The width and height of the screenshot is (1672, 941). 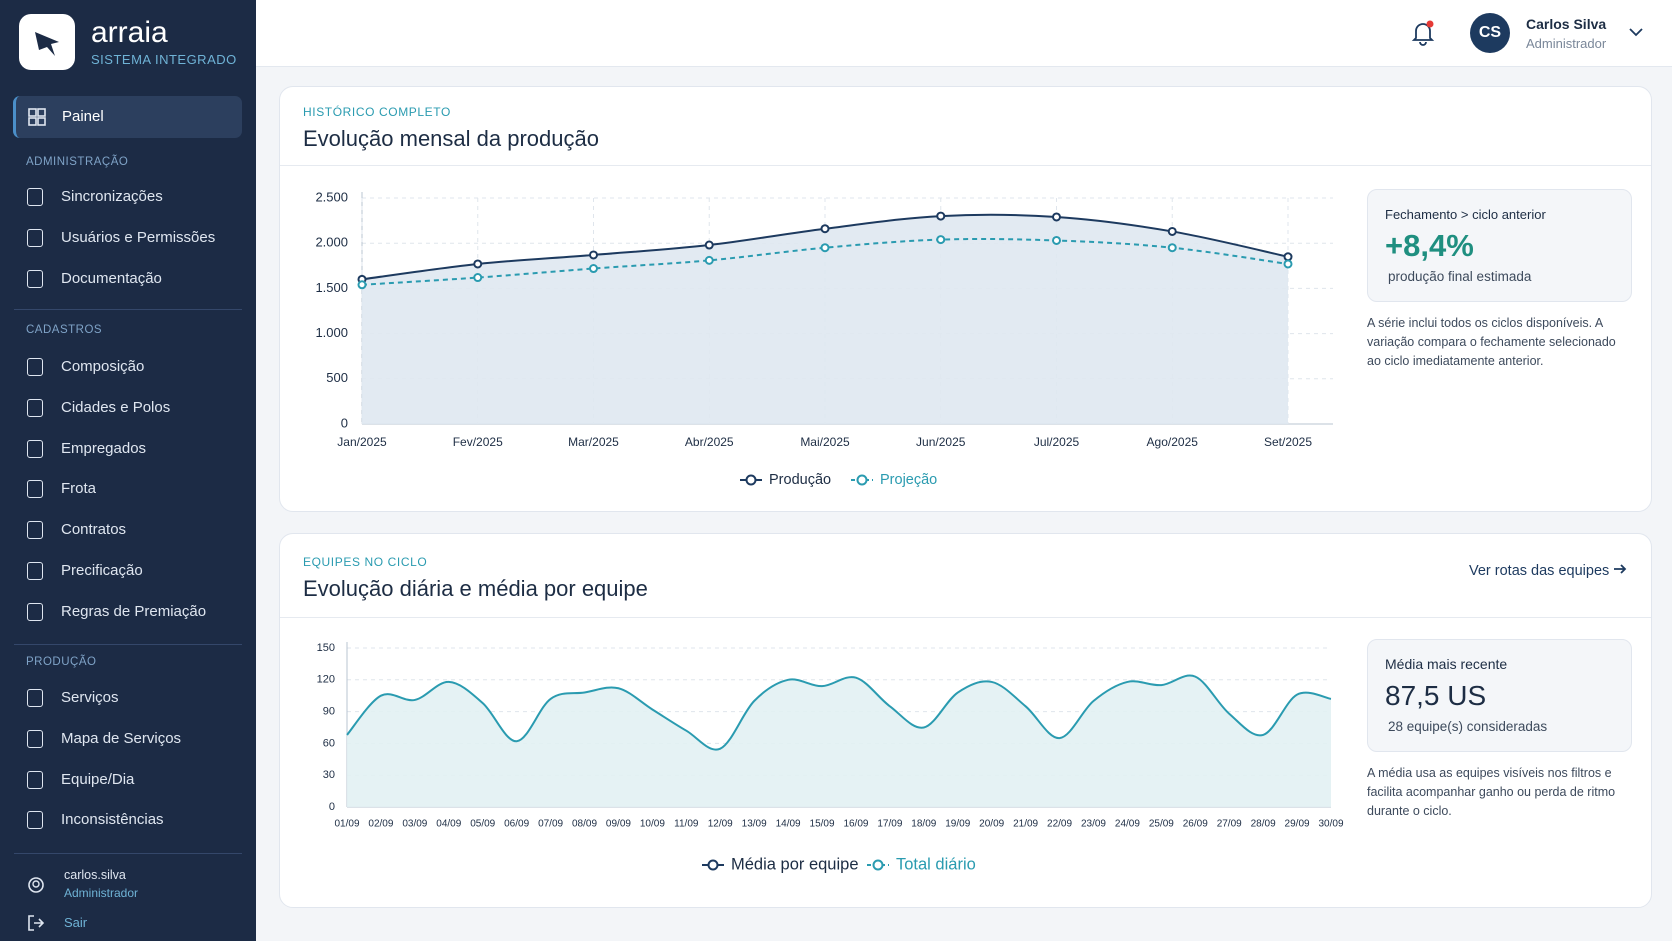 What do you see at coordinates (337, 377) in the screenshot?
I see `y-tick-label: 500` at bounding box center [337, 377].